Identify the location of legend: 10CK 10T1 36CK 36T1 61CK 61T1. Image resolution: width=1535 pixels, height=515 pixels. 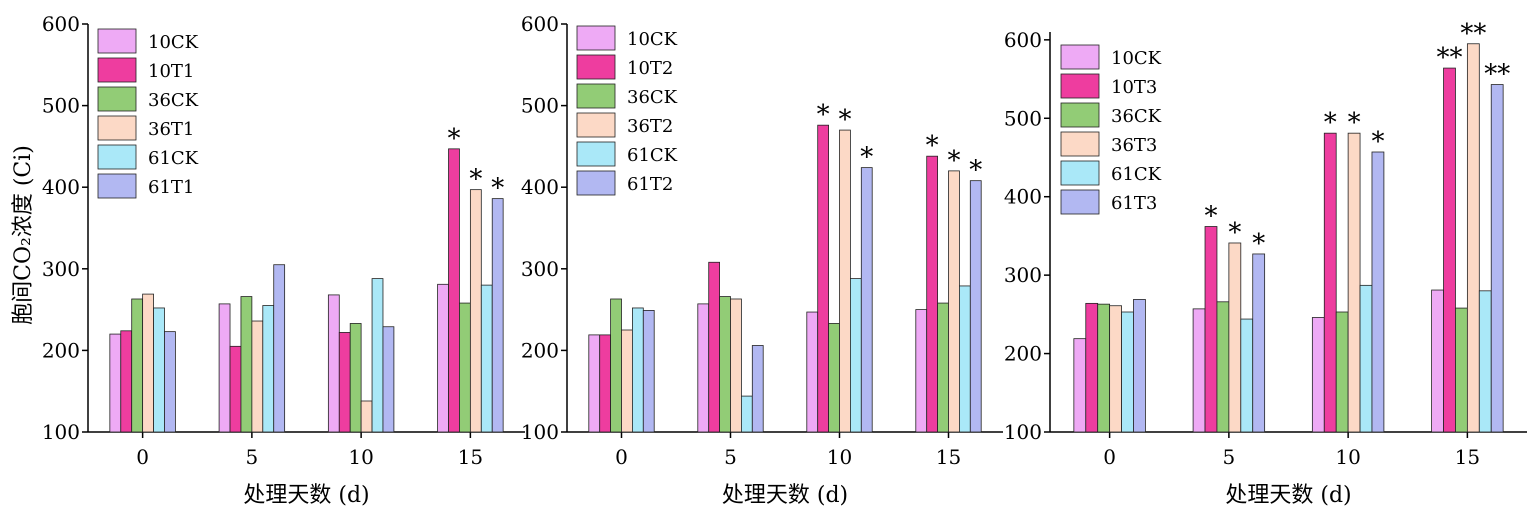
(148, 113).